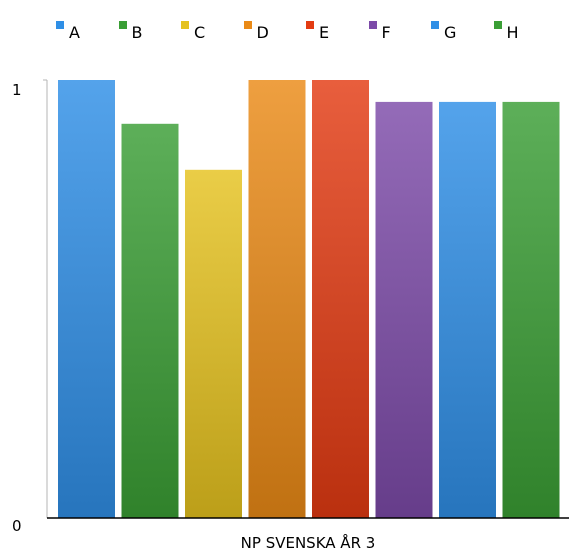 The image size is (569, 553). I want to click on legend-item-e: E, so click(317, 30).